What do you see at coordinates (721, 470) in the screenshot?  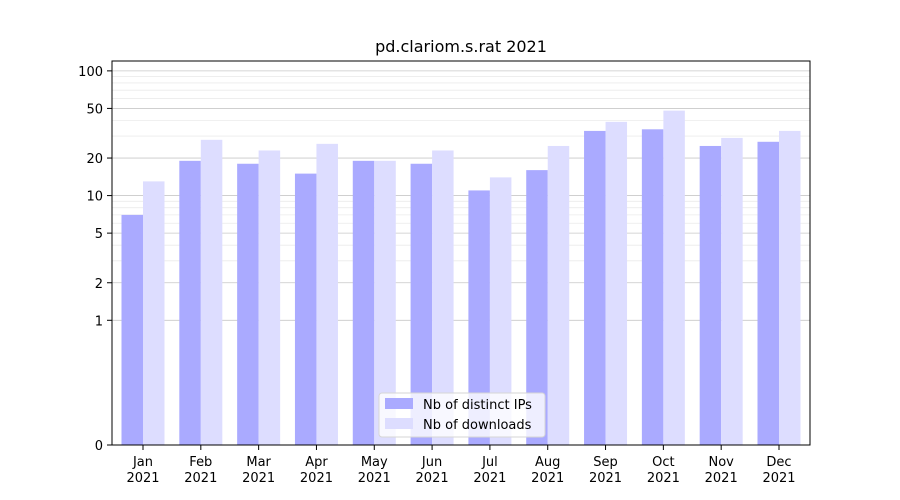 I see `x-tick-label: Nov 2021` at bounding box center [721, 470].